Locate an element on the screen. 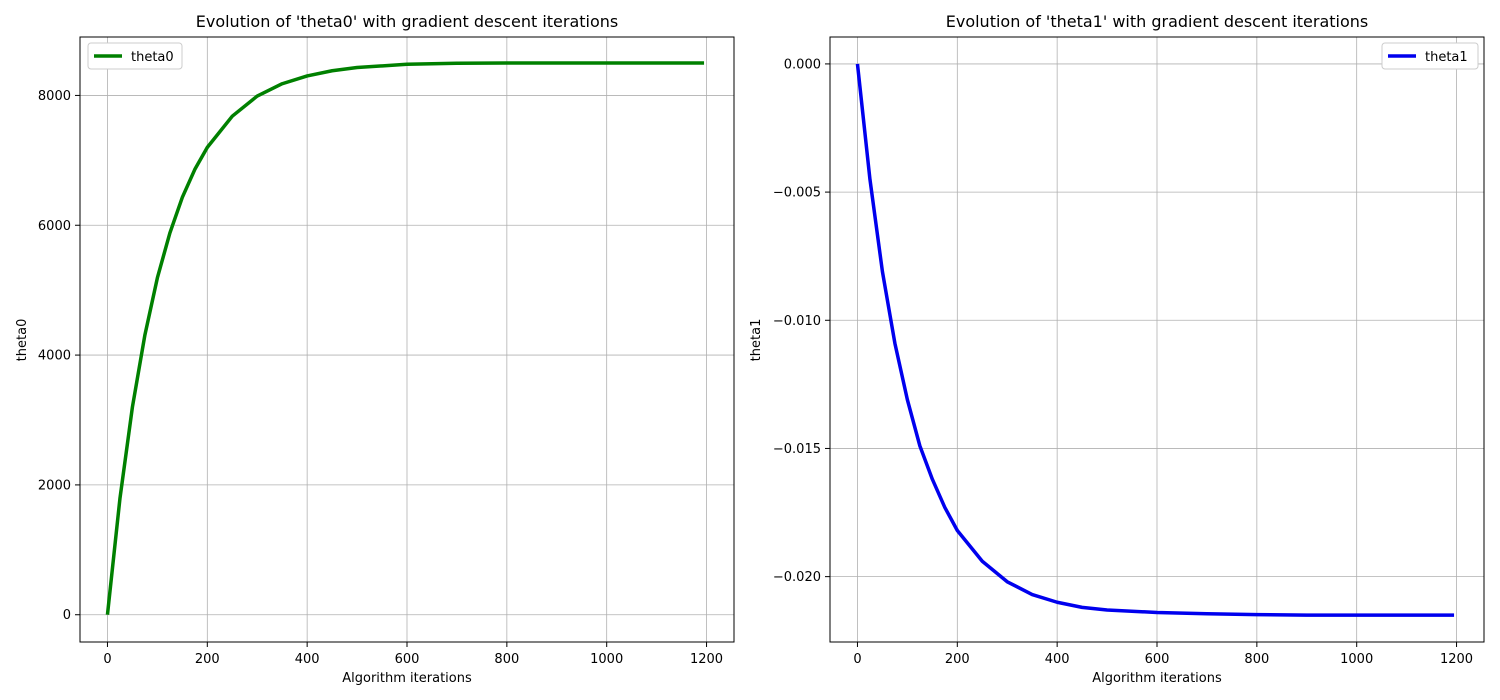 The width and height of the screenshot is (1500, 700). y-tick-label: −0.010 is located at coordinates (797, 321).